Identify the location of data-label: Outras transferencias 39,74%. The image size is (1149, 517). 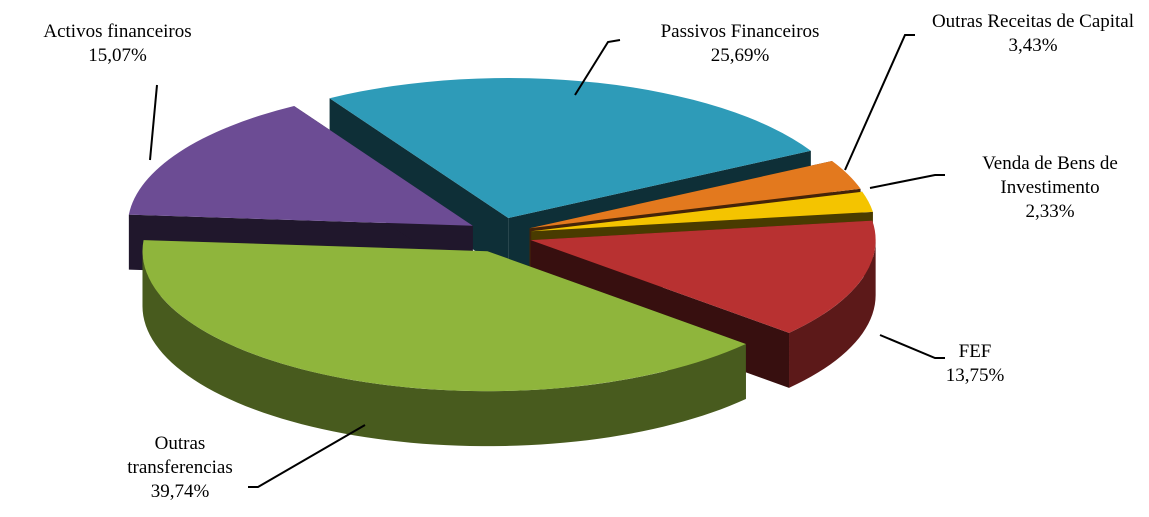
(180, 468).